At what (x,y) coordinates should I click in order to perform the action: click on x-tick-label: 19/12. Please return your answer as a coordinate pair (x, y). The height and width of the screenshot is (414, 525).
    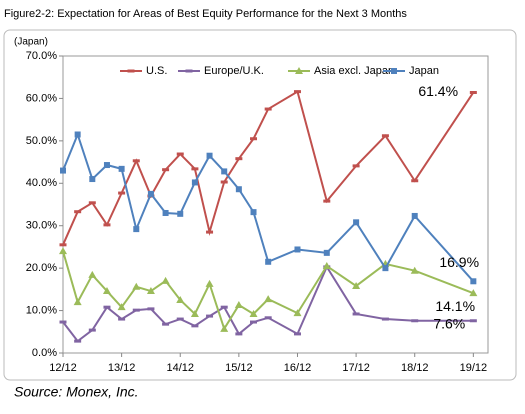
    Looking at the image, I should click on (474, 368).